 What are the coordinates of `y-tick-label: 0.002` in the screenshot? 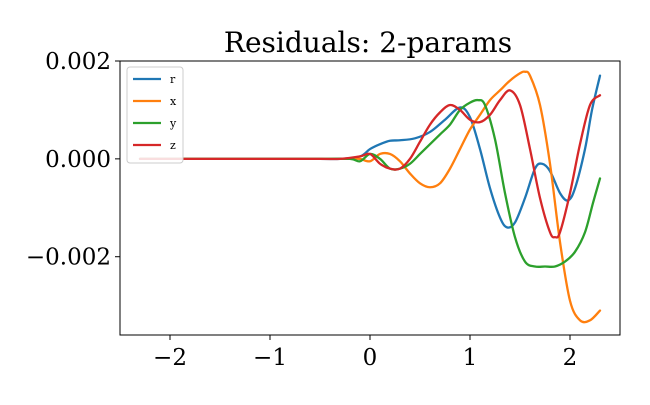 It's located at (78, 62).